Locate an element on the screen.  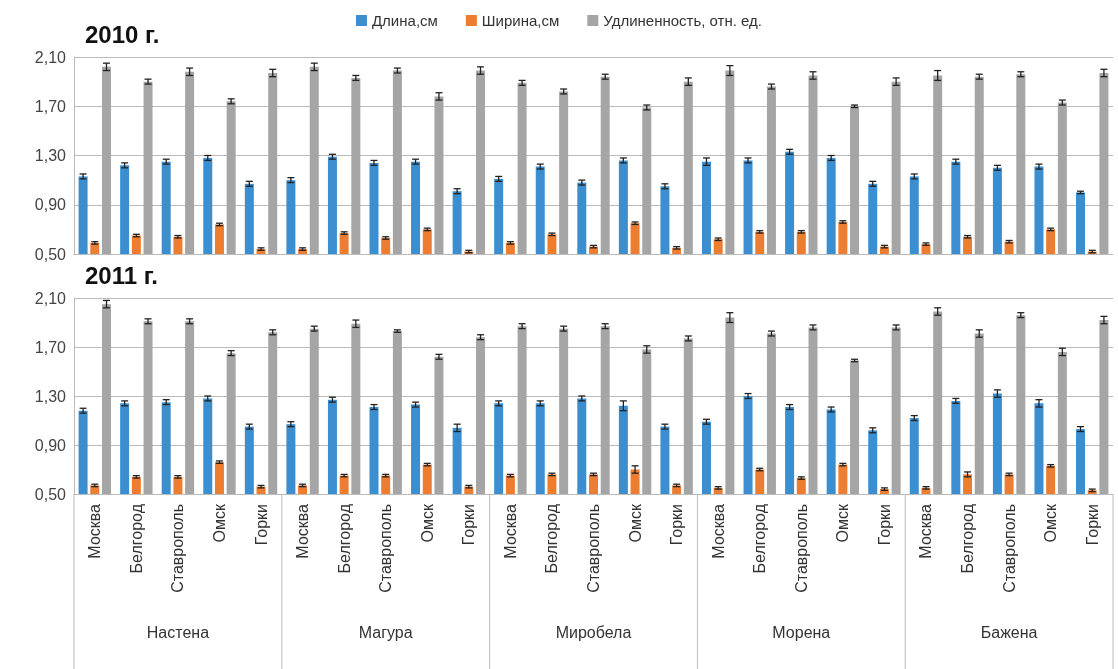
text: Магура is located at coordinates (385, 632).